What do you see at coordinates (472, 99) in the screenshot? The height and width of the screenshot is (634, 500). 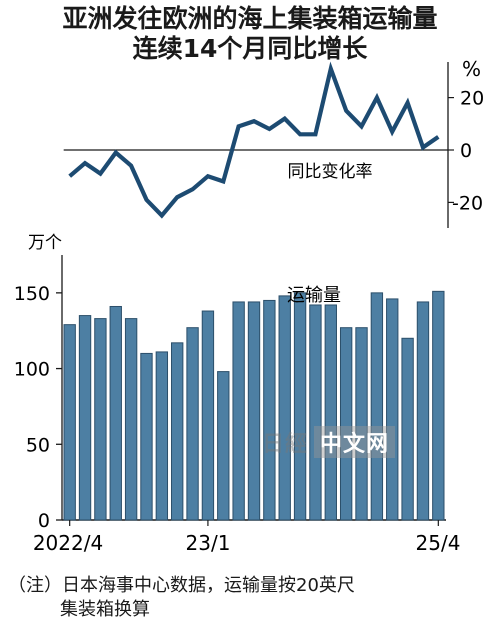 I see `line-ytick-label: 20` at bounding box center [472, 99].